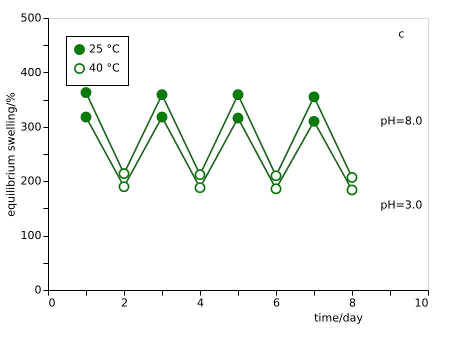 This screenshot has width=474, height=345. I want to click on annotation: pH=3.0, so click(401, 205).